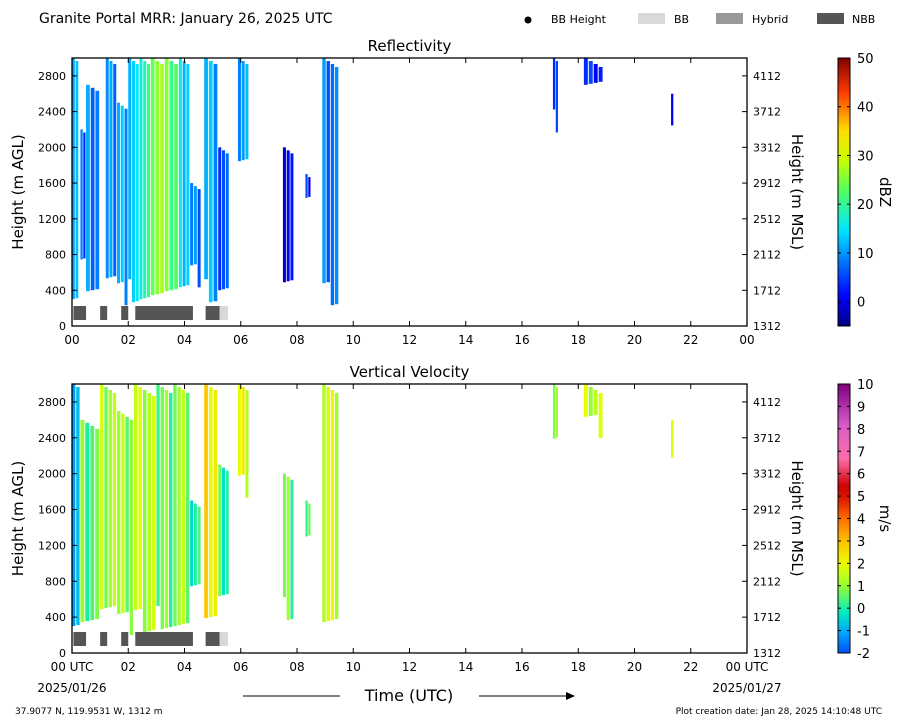 The height and width of the screenshot is (725, 900). What do you see at coordinates (521, 340) in the screenshot?
I see `x-tick-label: 16` at bounding box center [521, 340].